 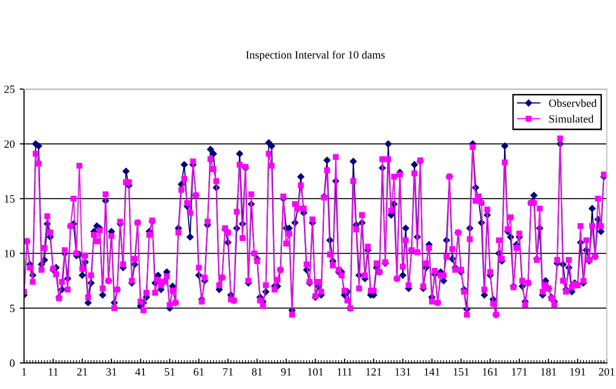 What do you see at coordinates (228, 372) in the screenshot?
I see `x-tick-label: 71` at bounding box center [228, 372].